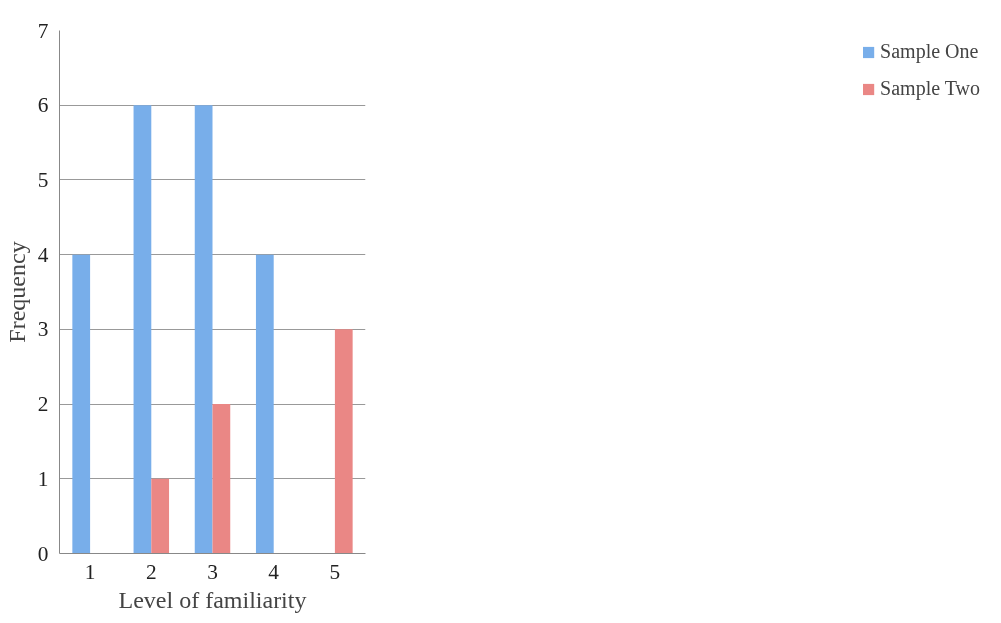  What do you see at coordinates (929, 51) in the screenshot?
I see `legend-label: Sample One` at bounding box center [929, 51].